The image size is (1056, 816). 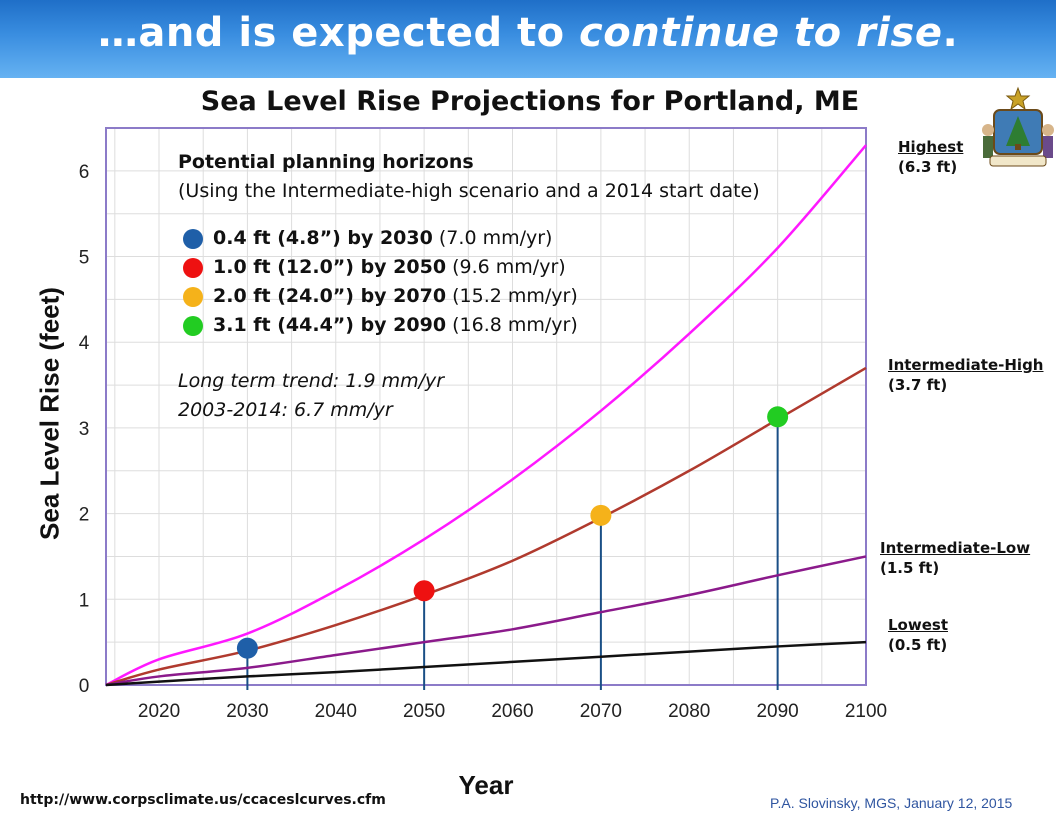 I want to click on horizon-item: 3.1 ft (44.4”) by 2090 (16.8 mm/yr), so click(x=469, y=325).